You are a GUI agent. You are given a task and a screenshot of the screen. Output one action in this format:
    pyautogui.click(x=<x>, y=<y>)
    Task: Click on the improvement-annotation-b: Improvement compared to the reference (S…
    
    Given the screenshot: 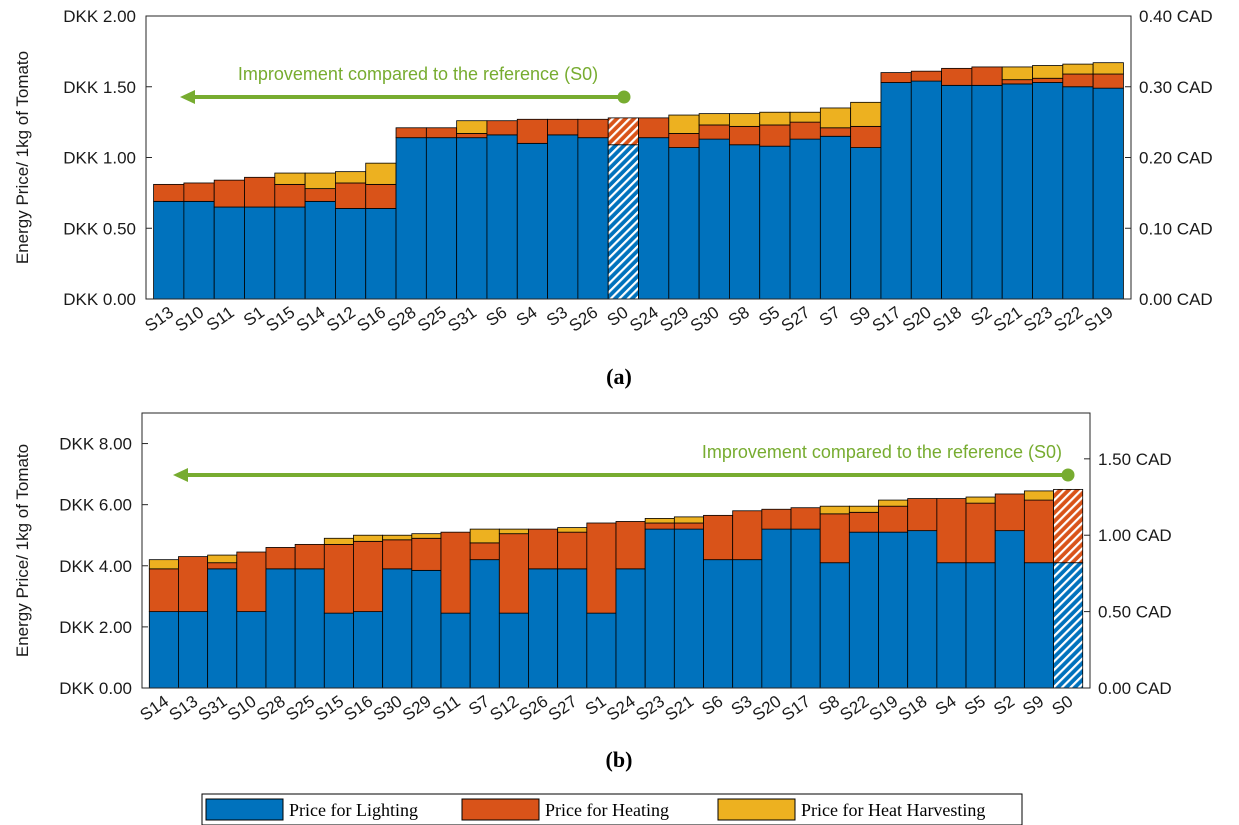 What is the action you would take?
    pyautogui.click(x=624, y=462)
    